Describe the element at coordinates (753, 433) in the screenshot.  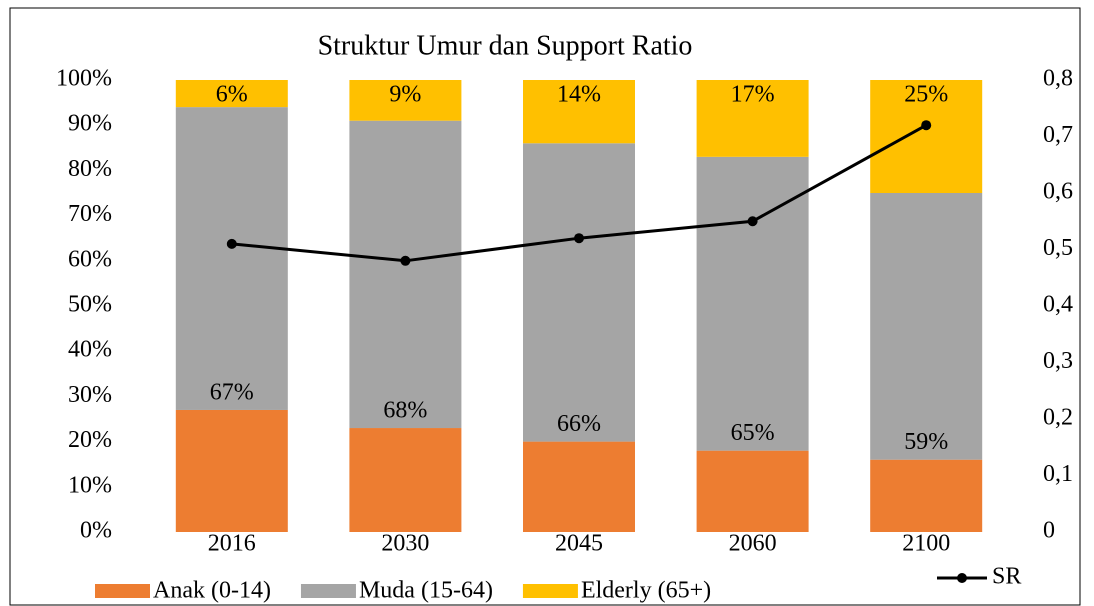
I see `data-label: 65%` at that location.